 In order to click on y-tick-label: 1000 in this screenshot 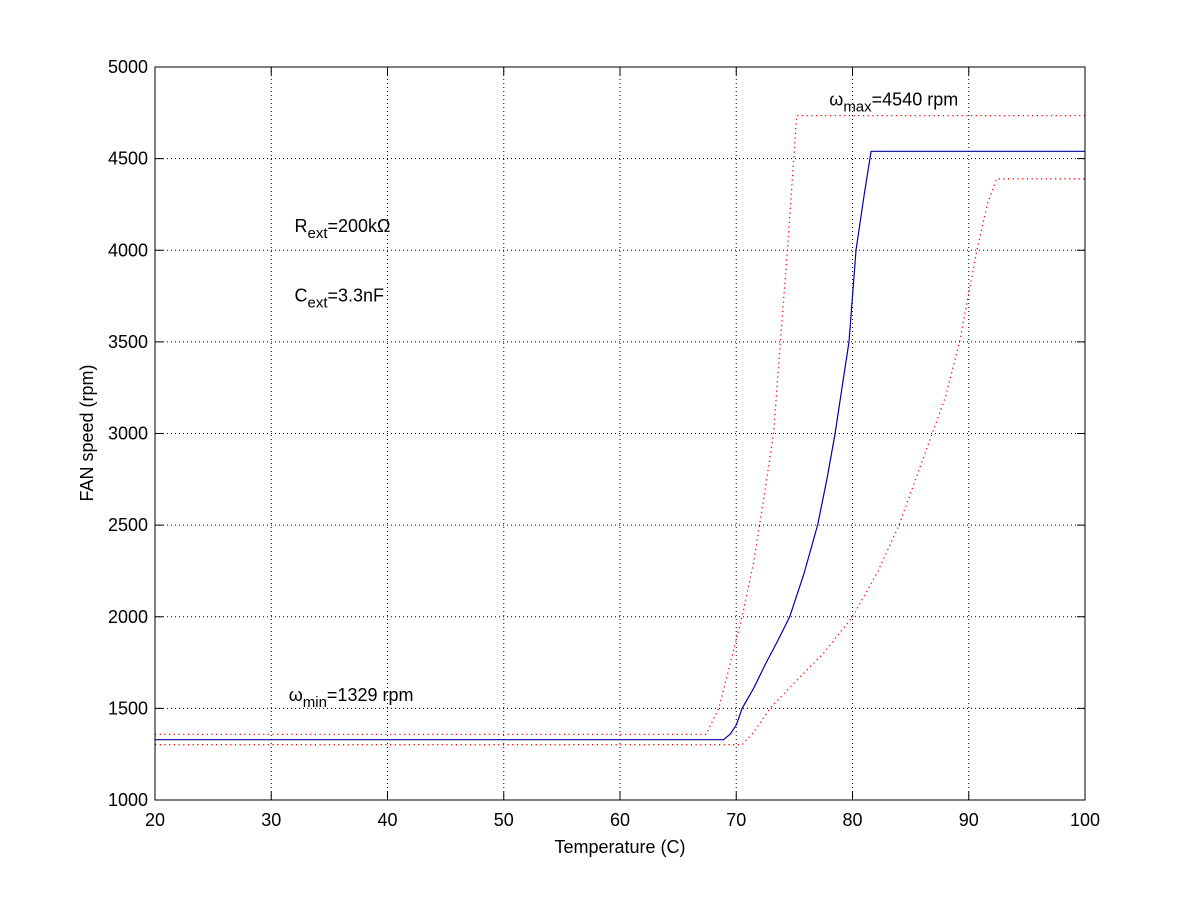, I will do `click(128, 800)`.